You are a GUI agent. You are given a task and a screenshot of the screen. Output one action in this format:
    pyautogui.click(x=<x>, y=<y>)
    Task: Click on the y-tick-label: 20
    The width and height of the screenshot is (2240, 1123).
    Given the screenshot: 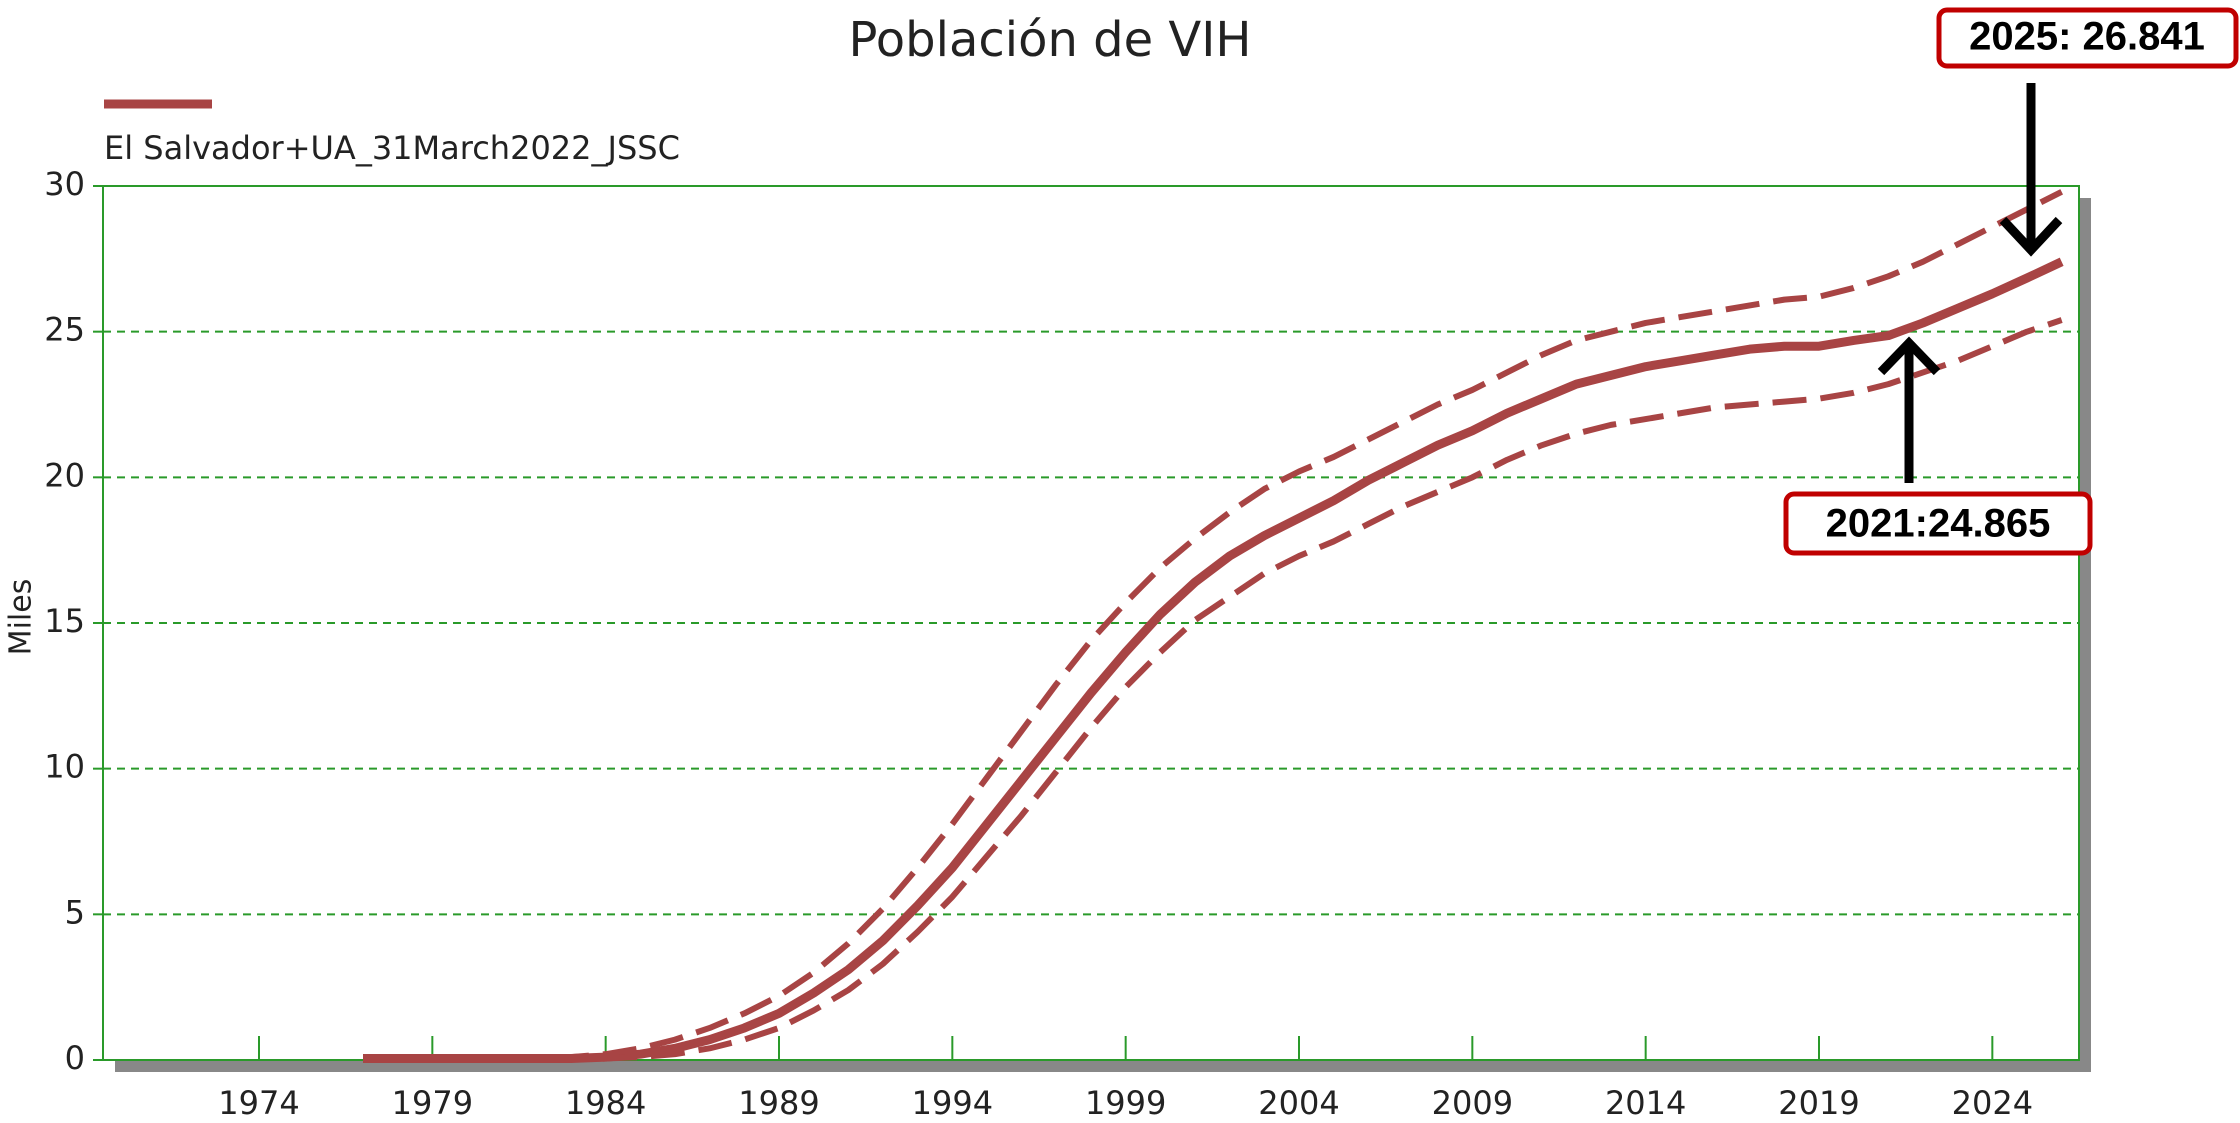 What is the action you would take?
    pyautogui.click(x=64, y=475)
    